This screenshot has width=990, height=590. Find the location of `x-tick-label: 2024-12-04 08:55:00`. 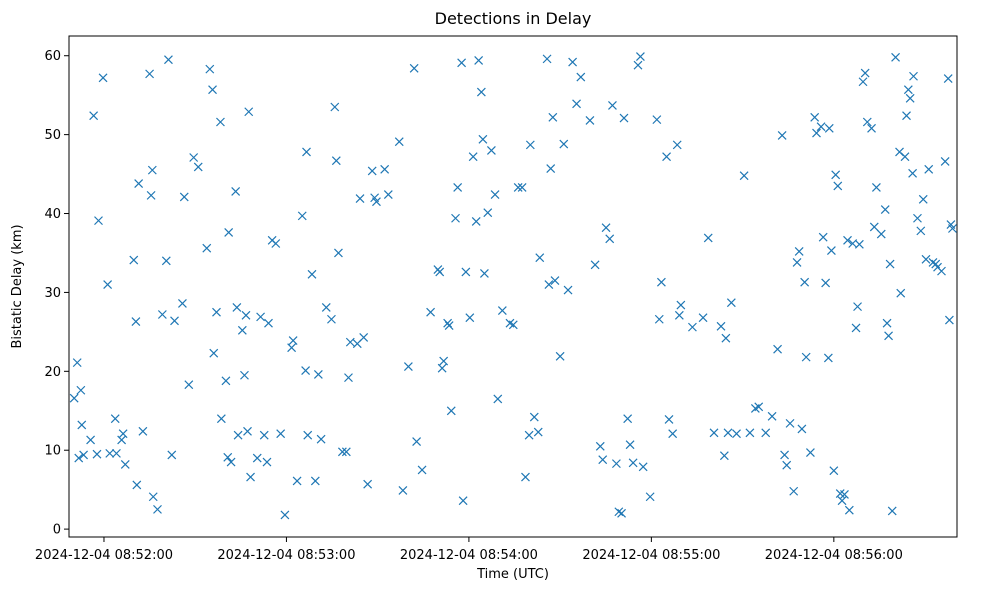

x-tick-label: 2024-12-04 08:55:00 is located at coordinates (651, 555).